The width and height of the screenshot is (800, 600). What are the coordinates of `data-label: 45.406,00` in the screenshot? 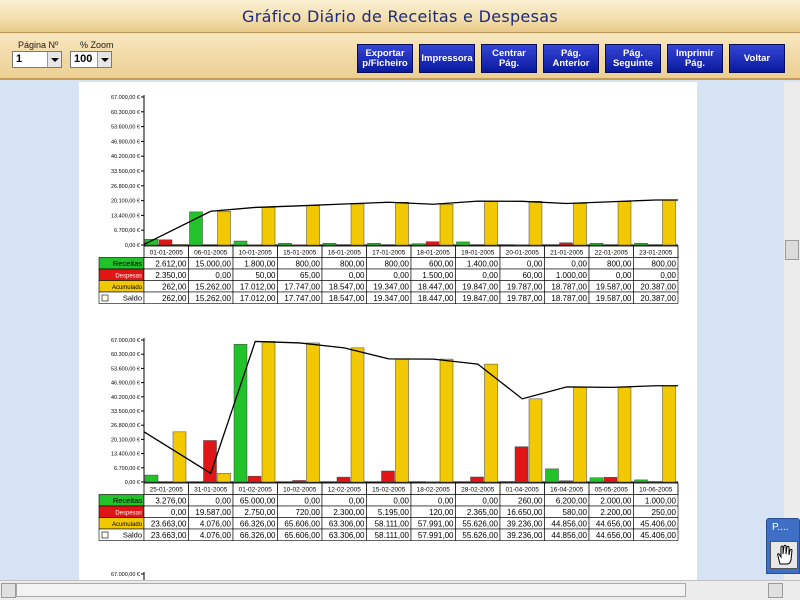 It's located at (658, 535).